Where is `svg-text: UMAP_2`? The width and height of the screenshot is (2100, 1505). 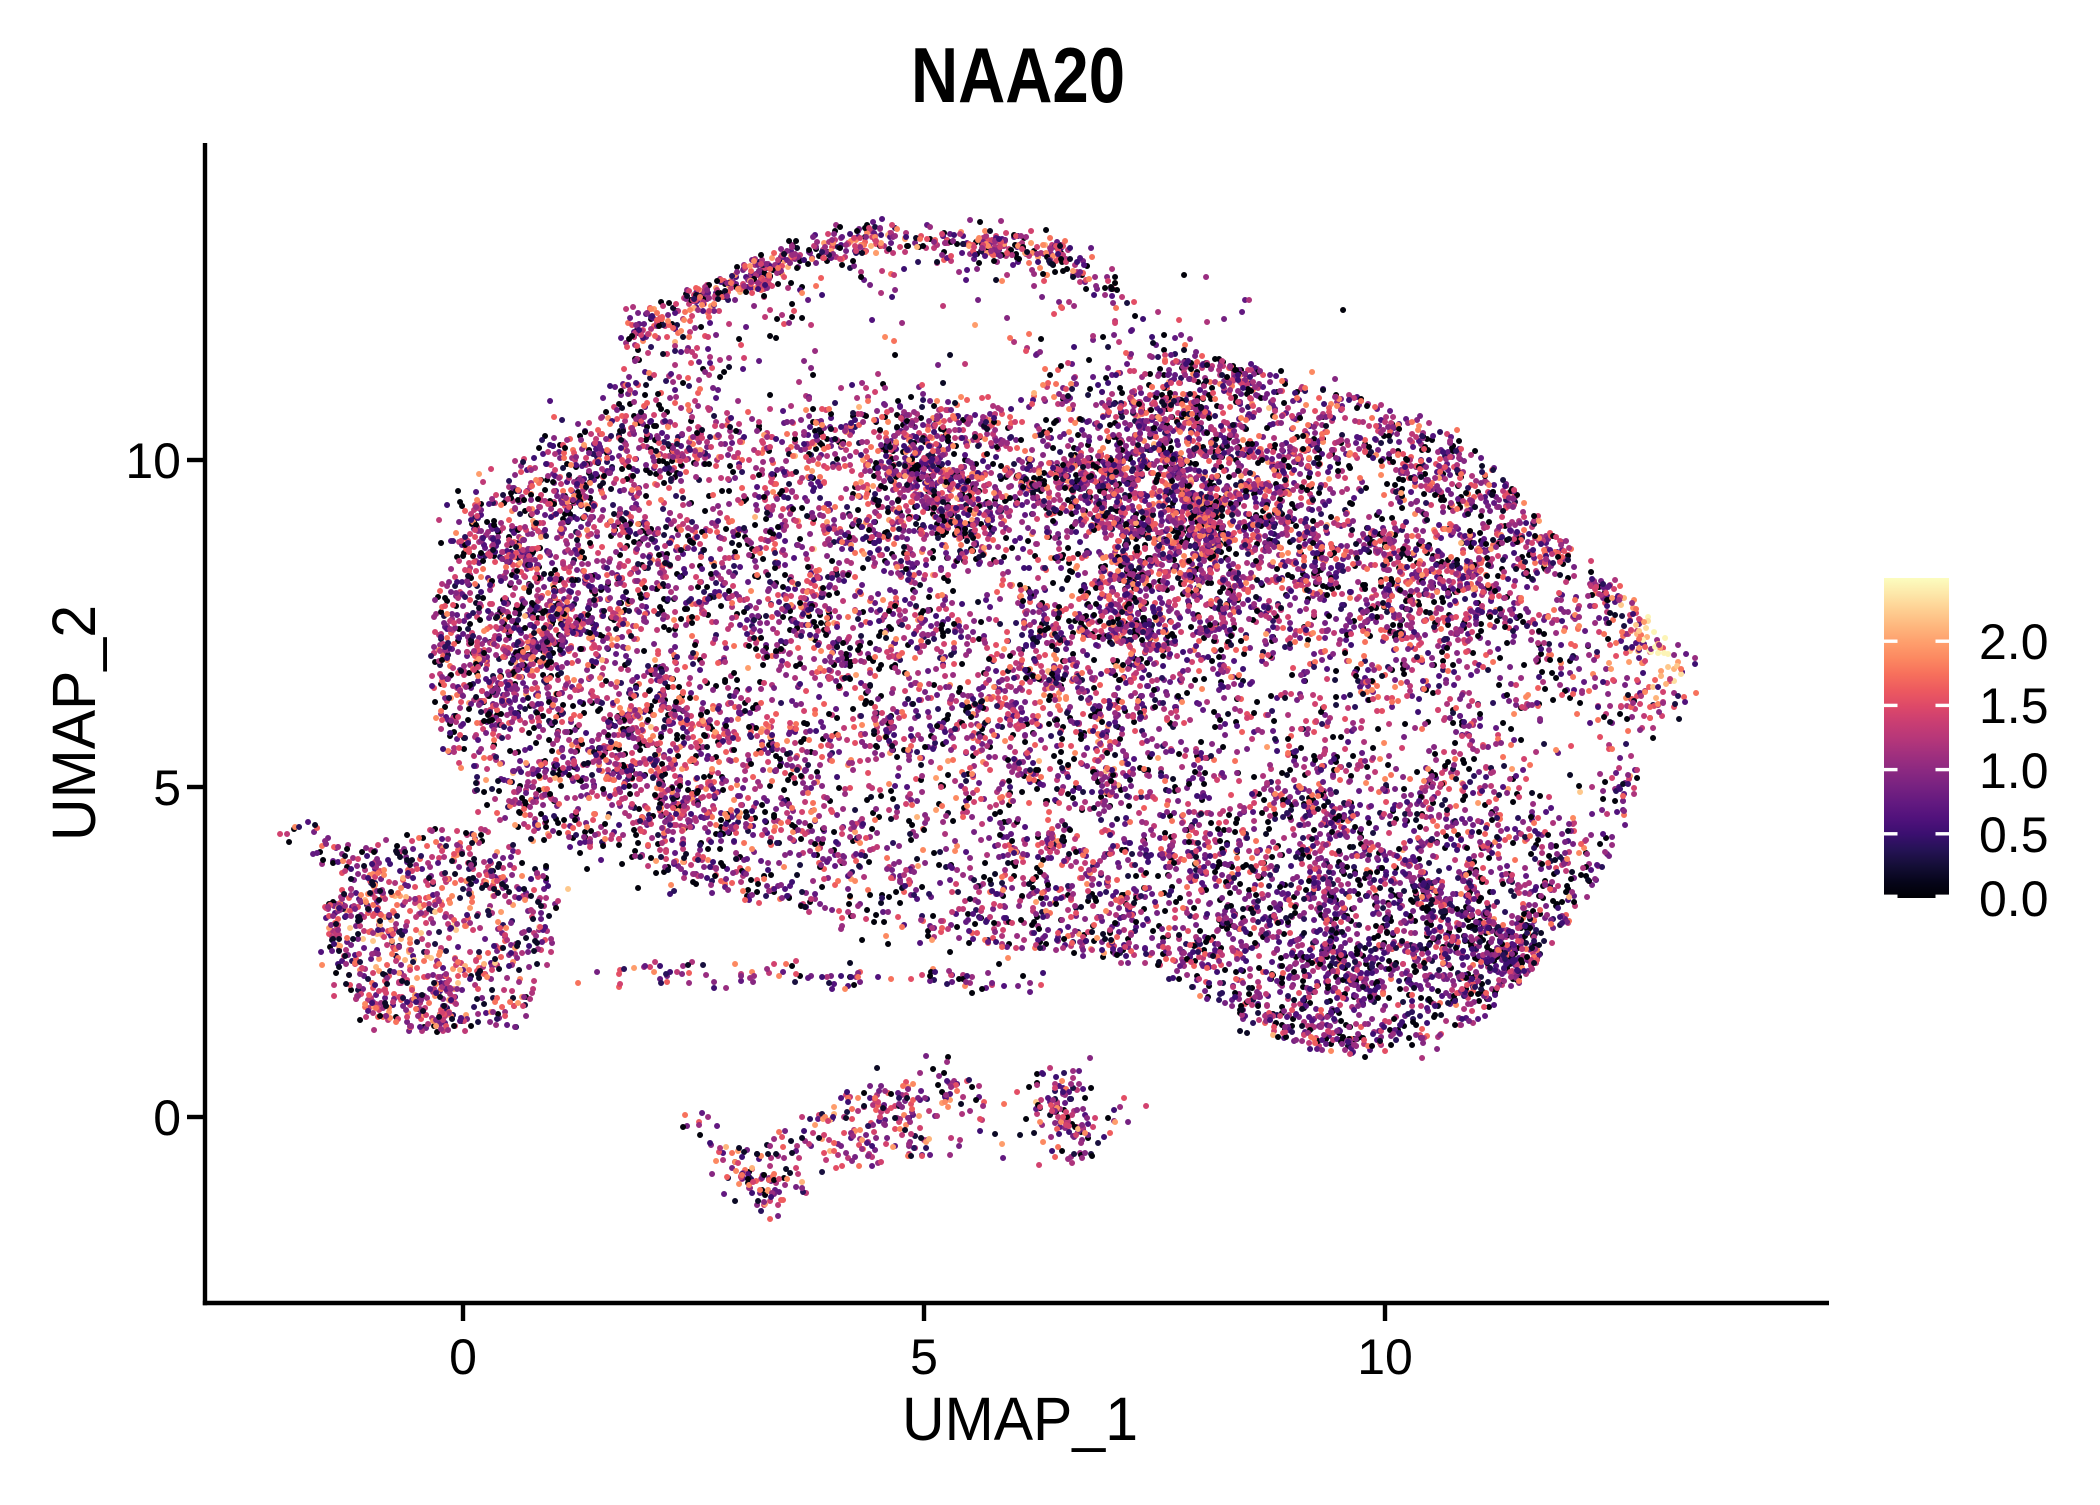 svg-text: UMAP_2 is located at coordinates (74, 723).